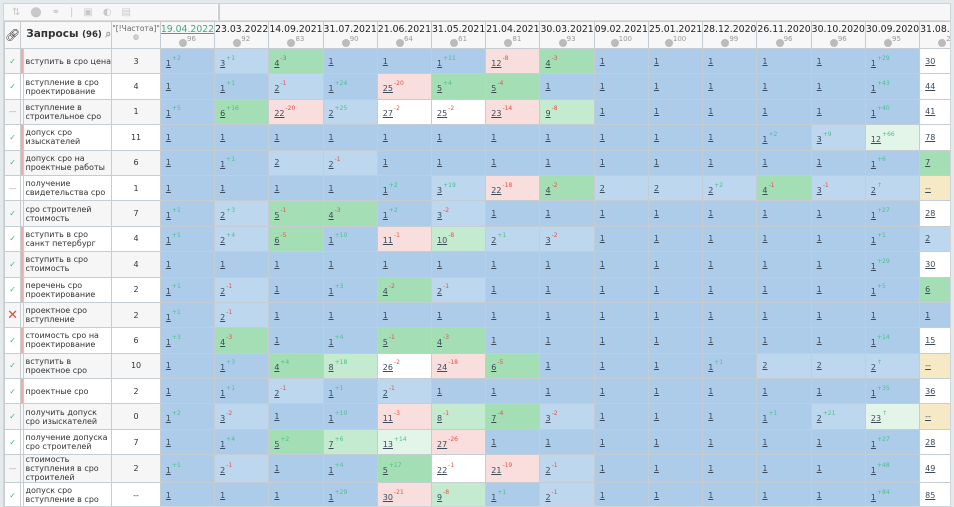  What do you see at coordinates (459, 213) in the screenshot?
I see `position-cell: 3-2` at bounding box center [459, 213].